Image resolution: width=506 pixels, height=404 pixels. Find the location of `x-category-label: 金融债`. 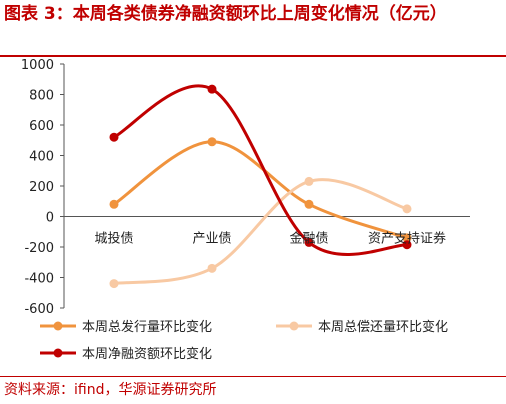

x-category-label: 金融债 is located at coordinates (308, 239).